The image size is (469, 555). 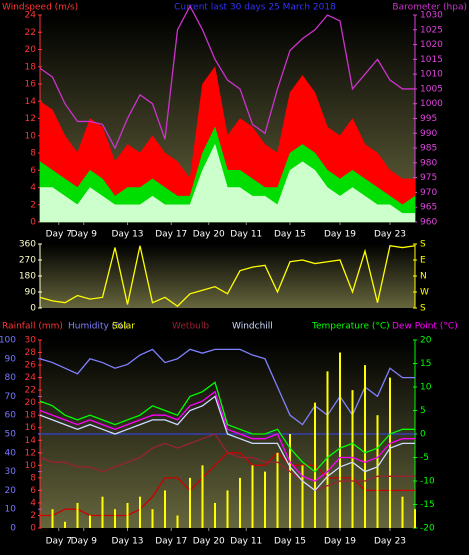 What do you see at coordinates (33, 516) in the screenshot?
I see `y3-tick-label: 2` at bounding box center [33, 516].